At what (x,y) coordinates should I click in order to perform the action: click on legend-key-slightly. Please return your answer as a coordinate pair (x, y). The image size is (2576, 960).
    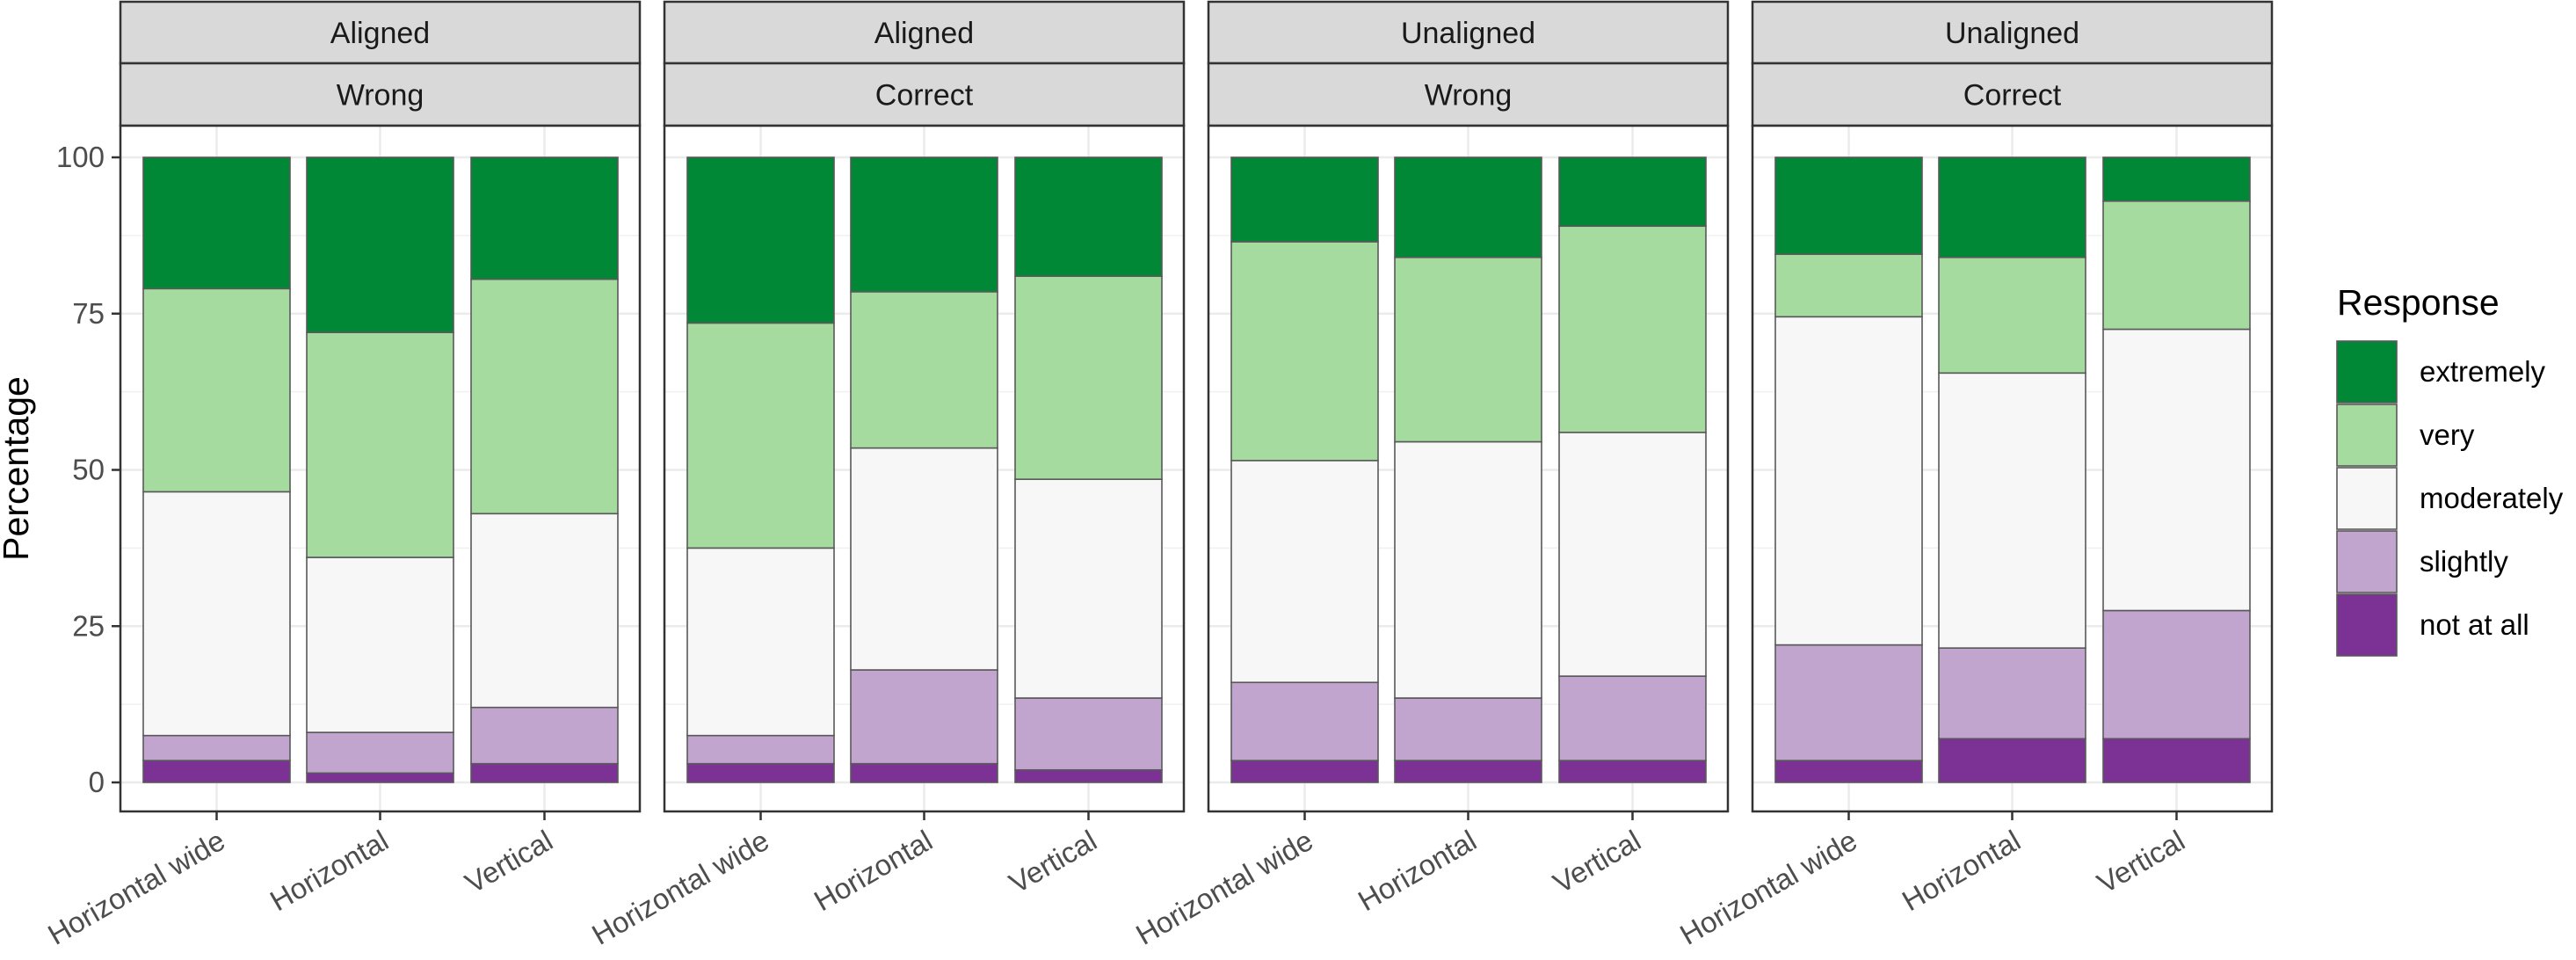
    Looking at the image, I should click on (2367, 561).